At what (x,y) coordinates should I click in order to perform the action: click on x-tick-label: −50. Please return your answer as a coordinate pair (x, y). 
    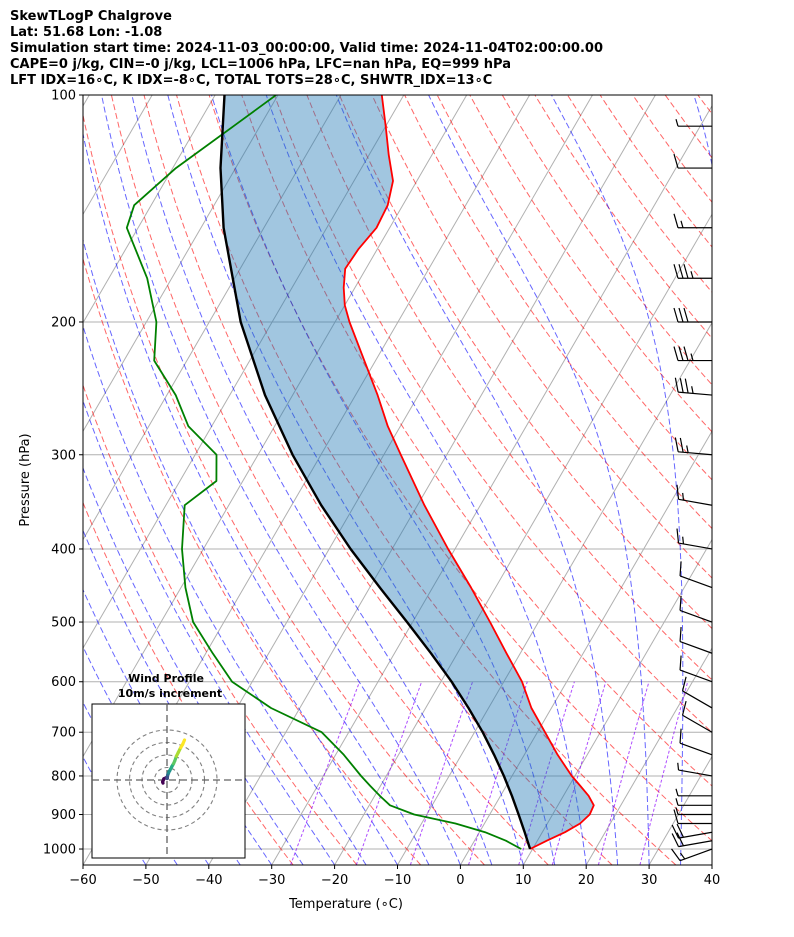
    Looking at the image, I should click on (145, 880).